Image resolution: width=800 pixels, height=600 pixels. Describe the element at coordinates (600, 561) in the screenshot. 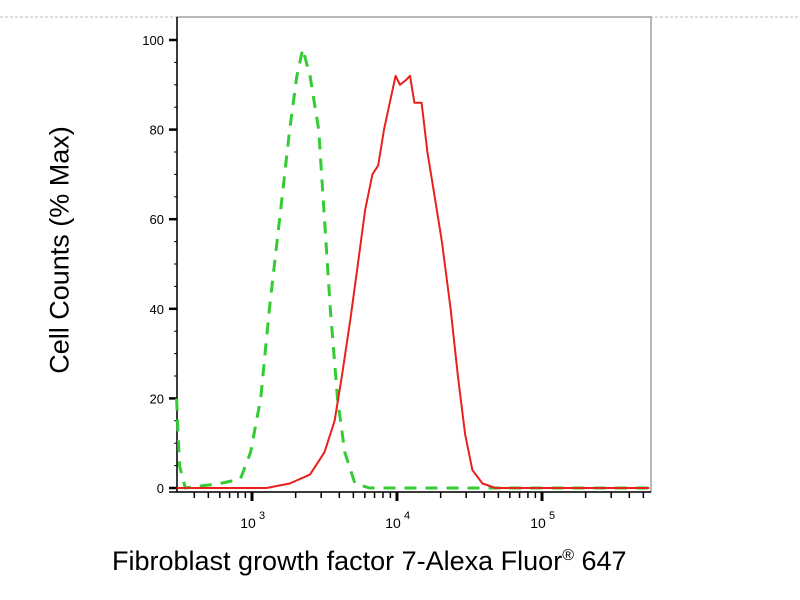

I see `x-axis-label-suffix: 647` at that location.